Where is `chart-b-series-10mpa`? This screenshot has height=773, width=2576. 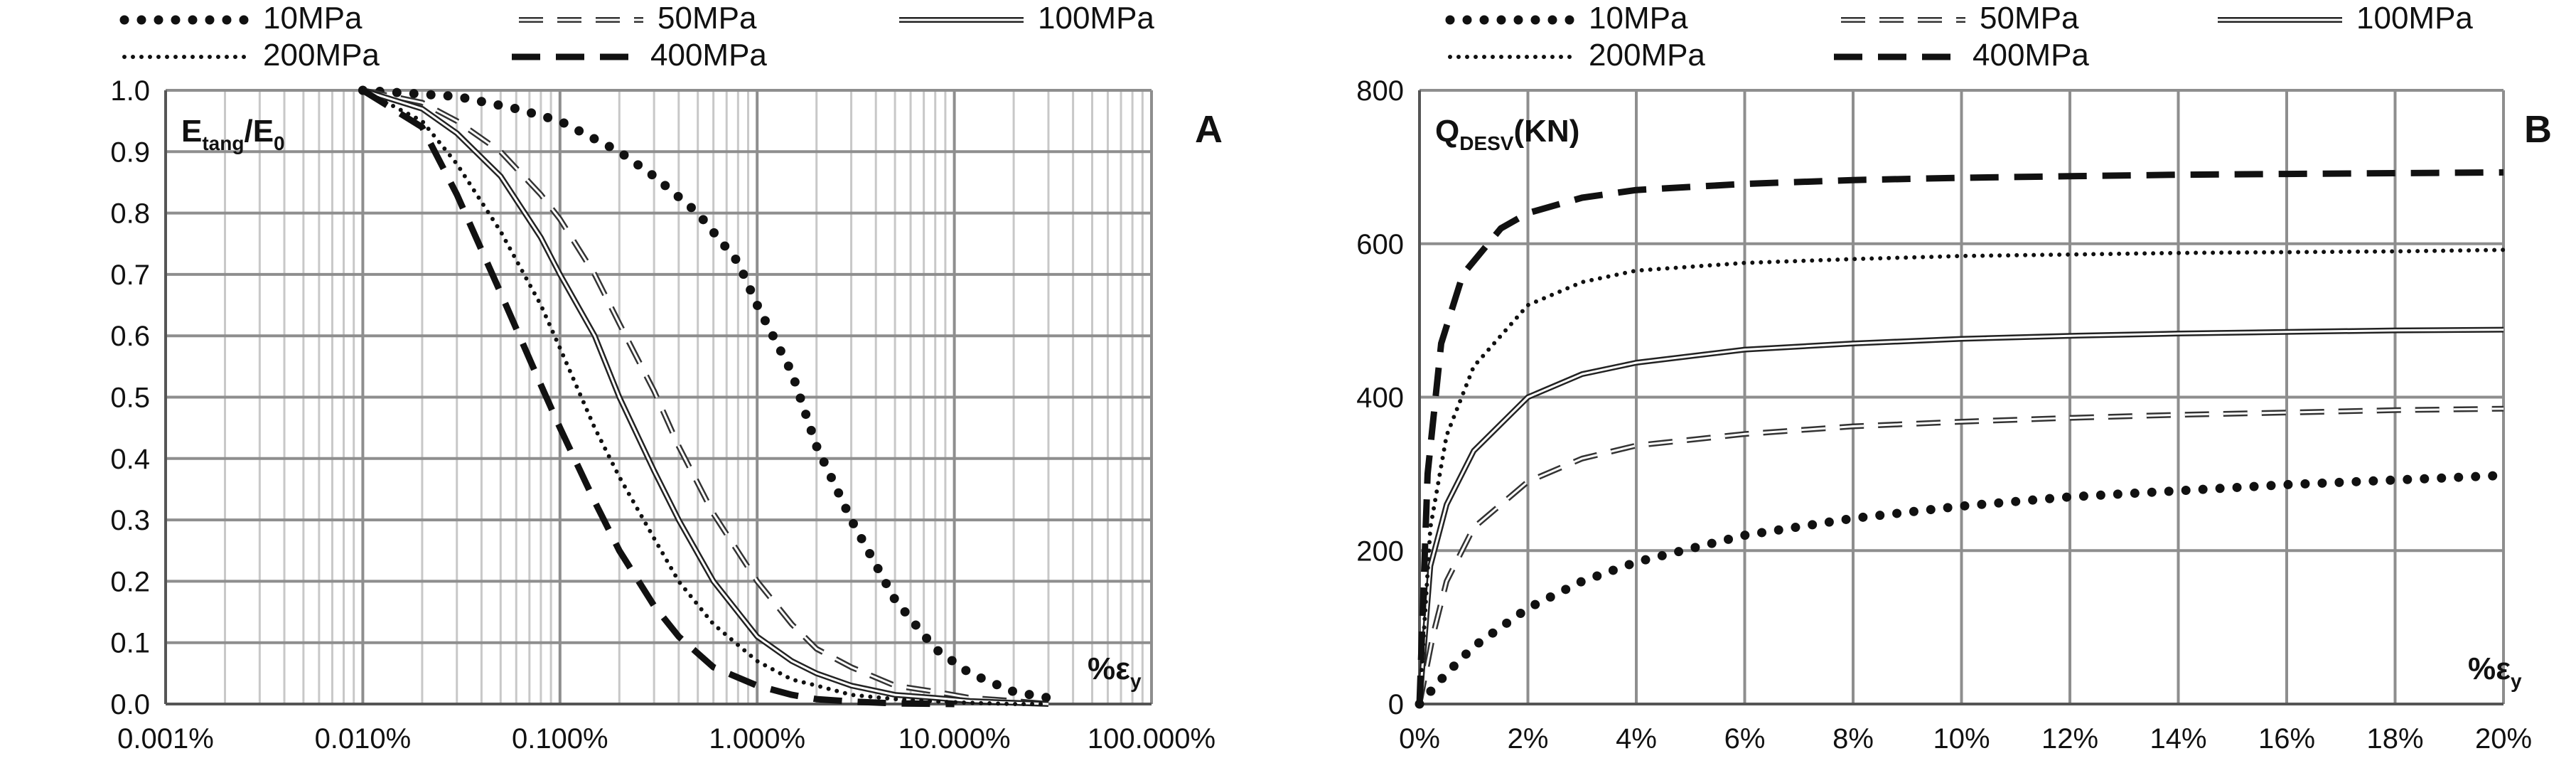 chart-b-series-10mpa is located at coordinates (1961, 590).